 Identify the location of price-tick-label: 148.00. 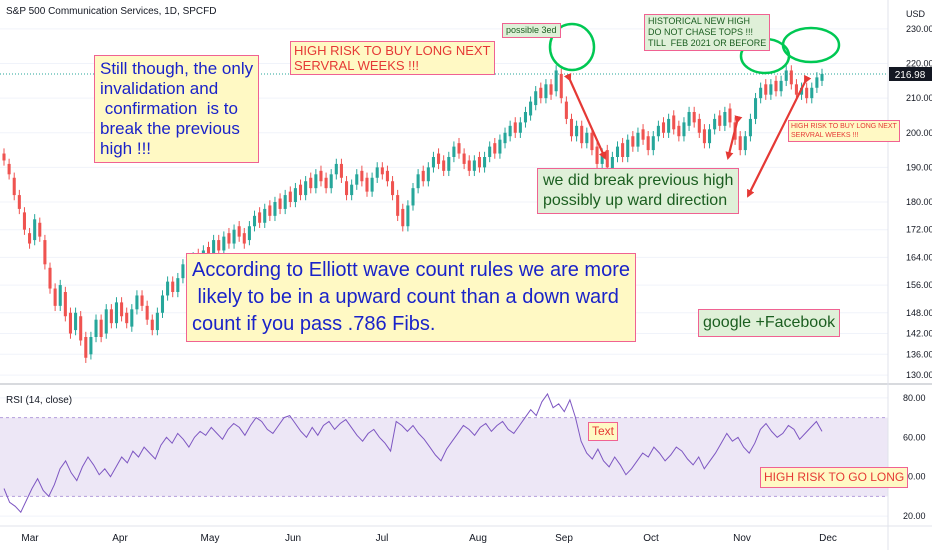
(919, 313).